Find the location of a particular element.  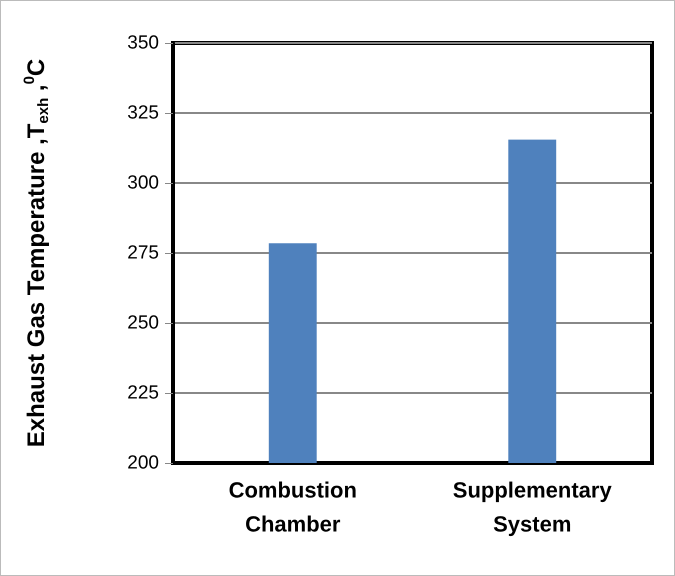

y-tick-label: 275 is located at coordinates (143, 253).